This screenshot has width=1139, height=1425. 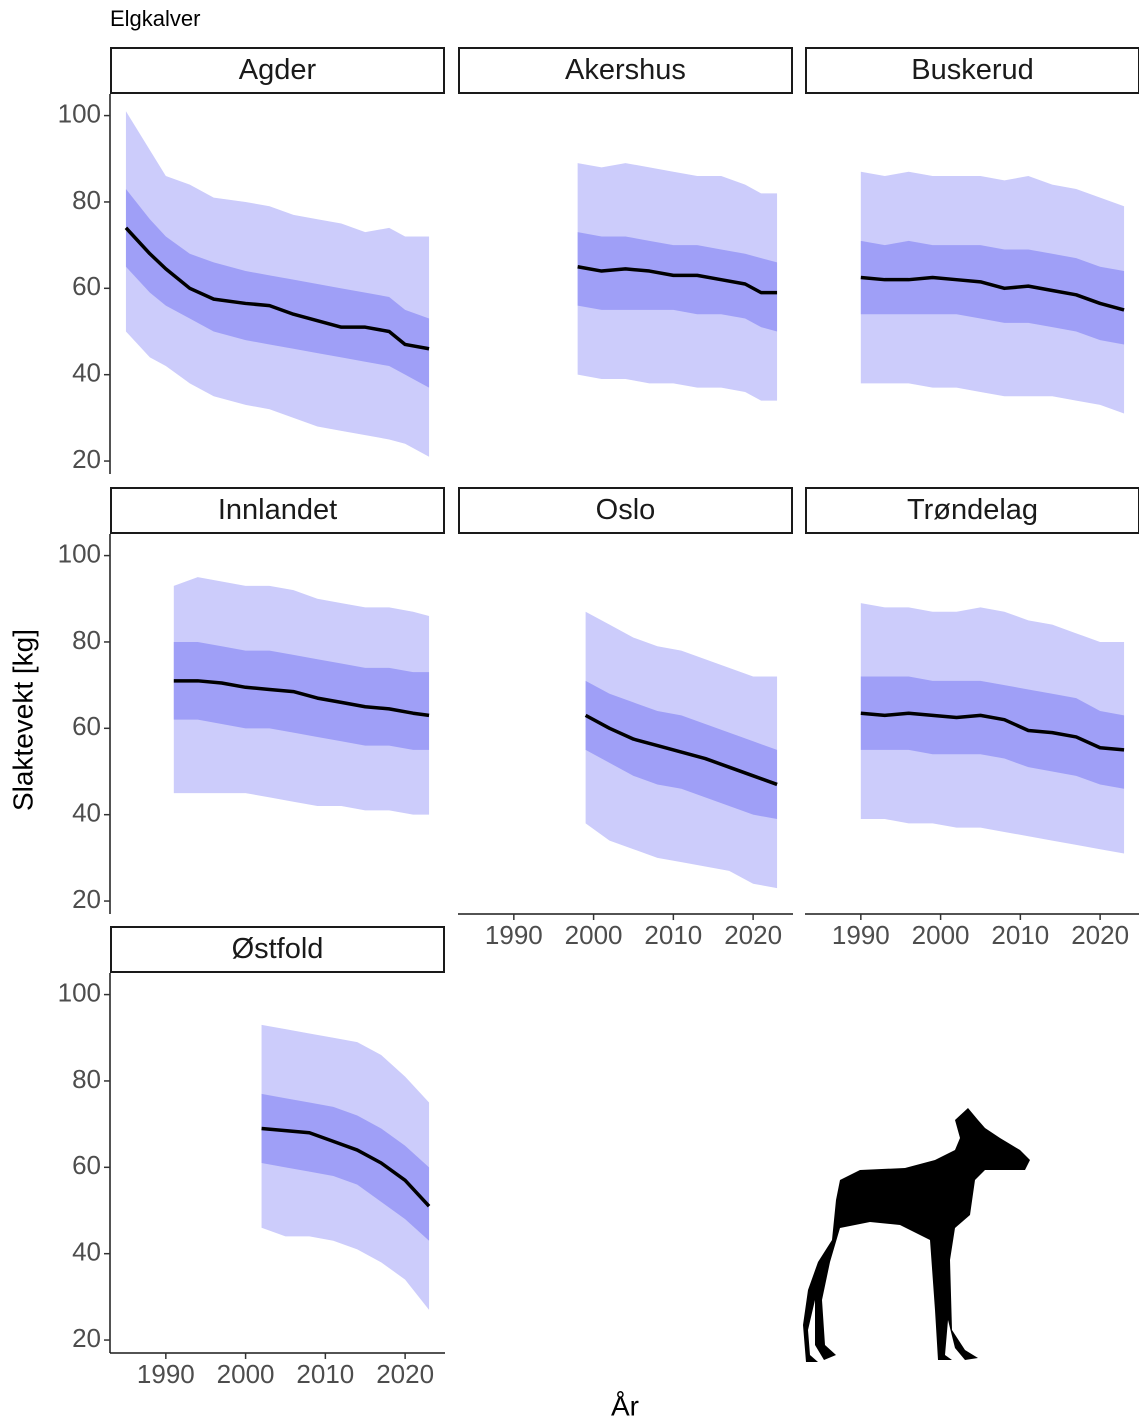 I want to click on strip-title: Trøndelag, so click(x=972, y=510).